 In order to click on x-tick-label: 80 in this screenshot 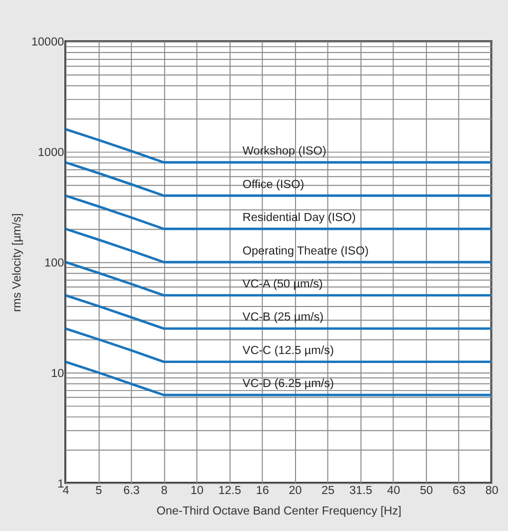, I will do `click(492, 491)`.